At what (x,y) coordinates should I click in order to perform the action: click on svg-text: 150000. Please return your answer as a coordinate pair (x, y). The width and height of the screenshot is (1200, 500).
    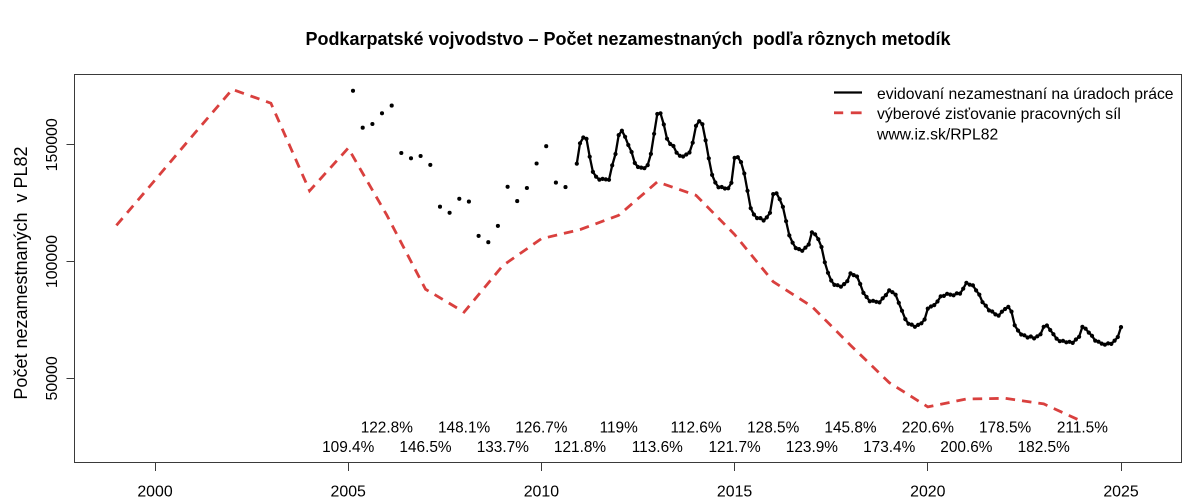
    Looking at the image, I should click on (52, 144).